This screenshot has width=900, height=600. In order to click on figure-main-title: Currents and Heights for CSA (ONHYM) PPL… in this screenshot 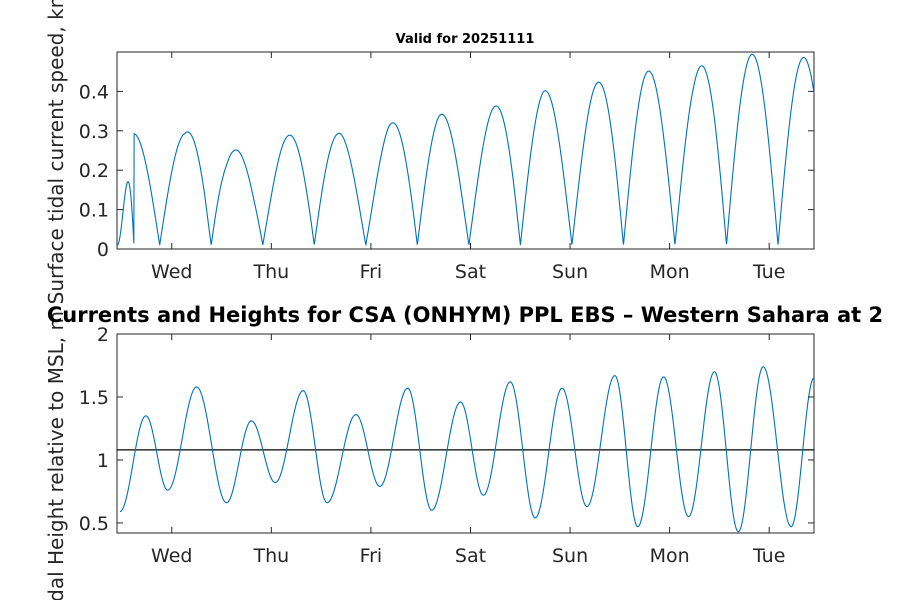, I will do `click(465, 315)`.